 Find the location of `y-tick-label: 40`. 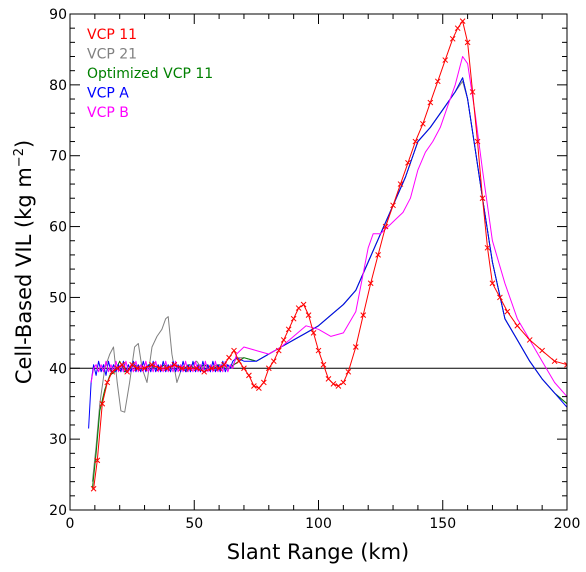

y-tick-label: 40 is located at coordinates (58, 369).